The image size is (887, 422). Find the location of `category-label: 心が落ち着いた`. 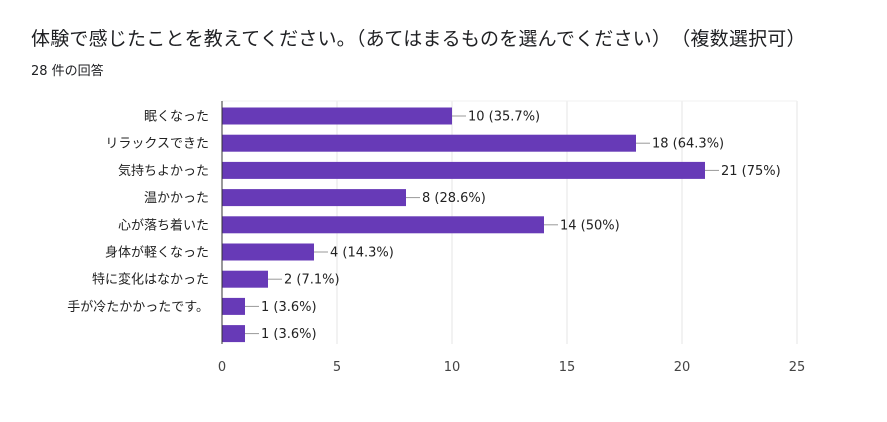

category-label: 心が落ち着いた is located at coordinates (163, 225).